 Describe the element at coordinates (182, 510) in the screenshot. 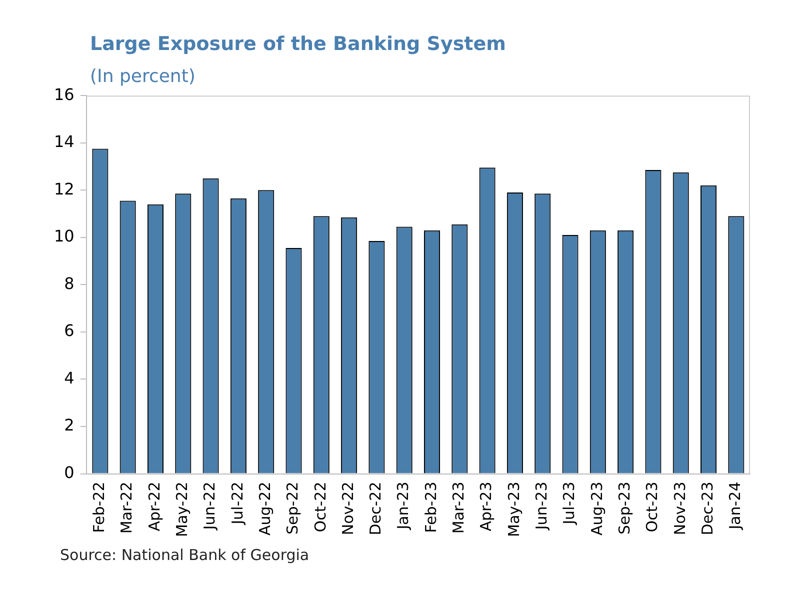

I see `x-tick-label: May-22` at that location.